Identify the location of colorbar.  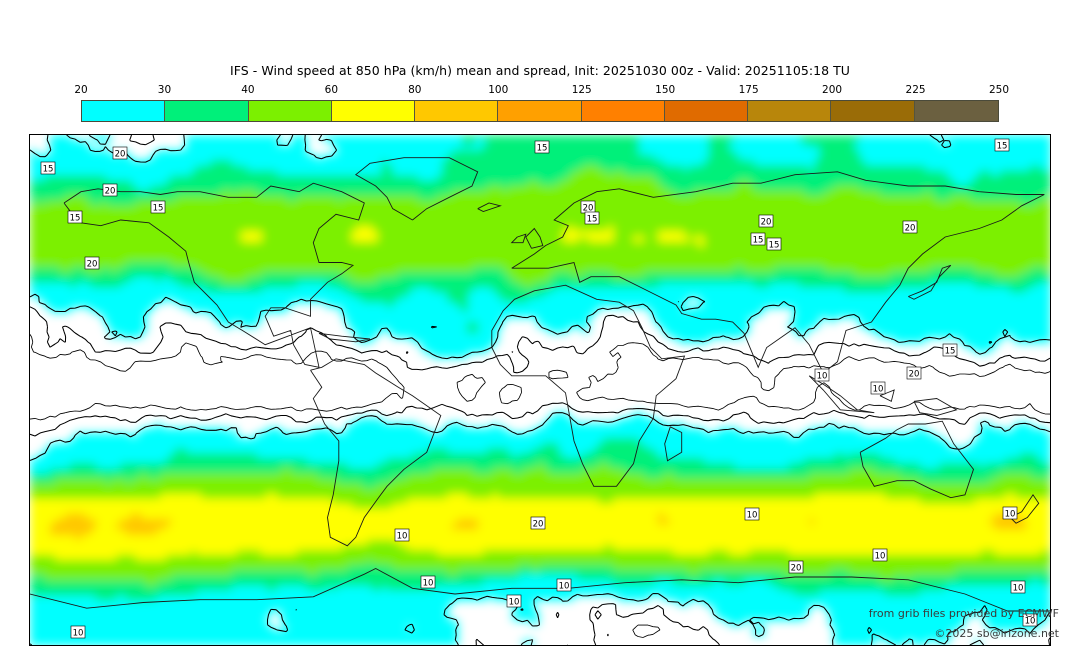
(540, 111).